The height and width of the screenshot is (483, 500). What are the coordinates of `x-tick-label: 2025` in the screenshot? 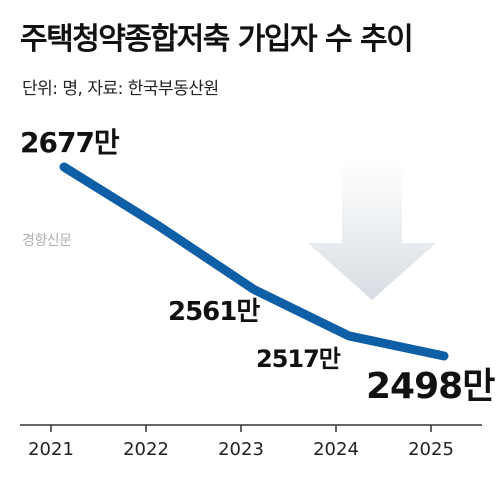 It's located at (431, 449).